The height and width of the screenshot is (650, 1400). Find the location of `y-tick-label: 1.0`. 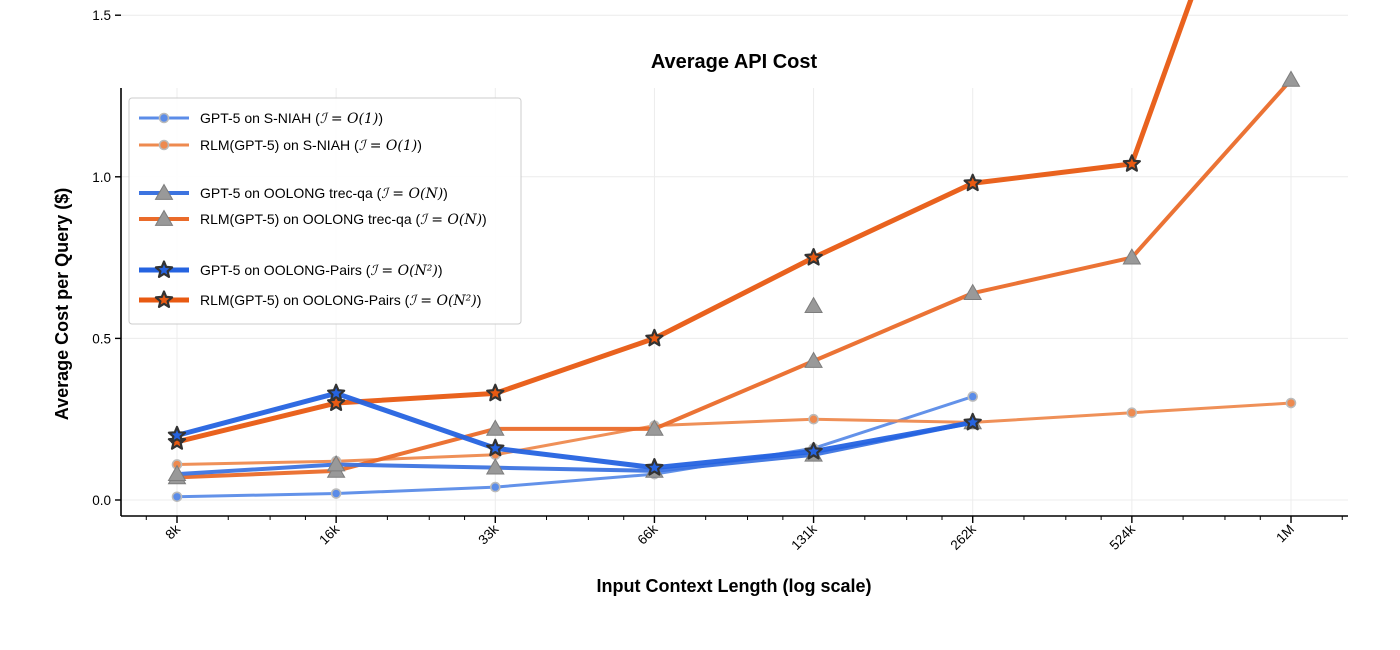

y-tick-label: 1.0 is located at coordinates (101, 177).